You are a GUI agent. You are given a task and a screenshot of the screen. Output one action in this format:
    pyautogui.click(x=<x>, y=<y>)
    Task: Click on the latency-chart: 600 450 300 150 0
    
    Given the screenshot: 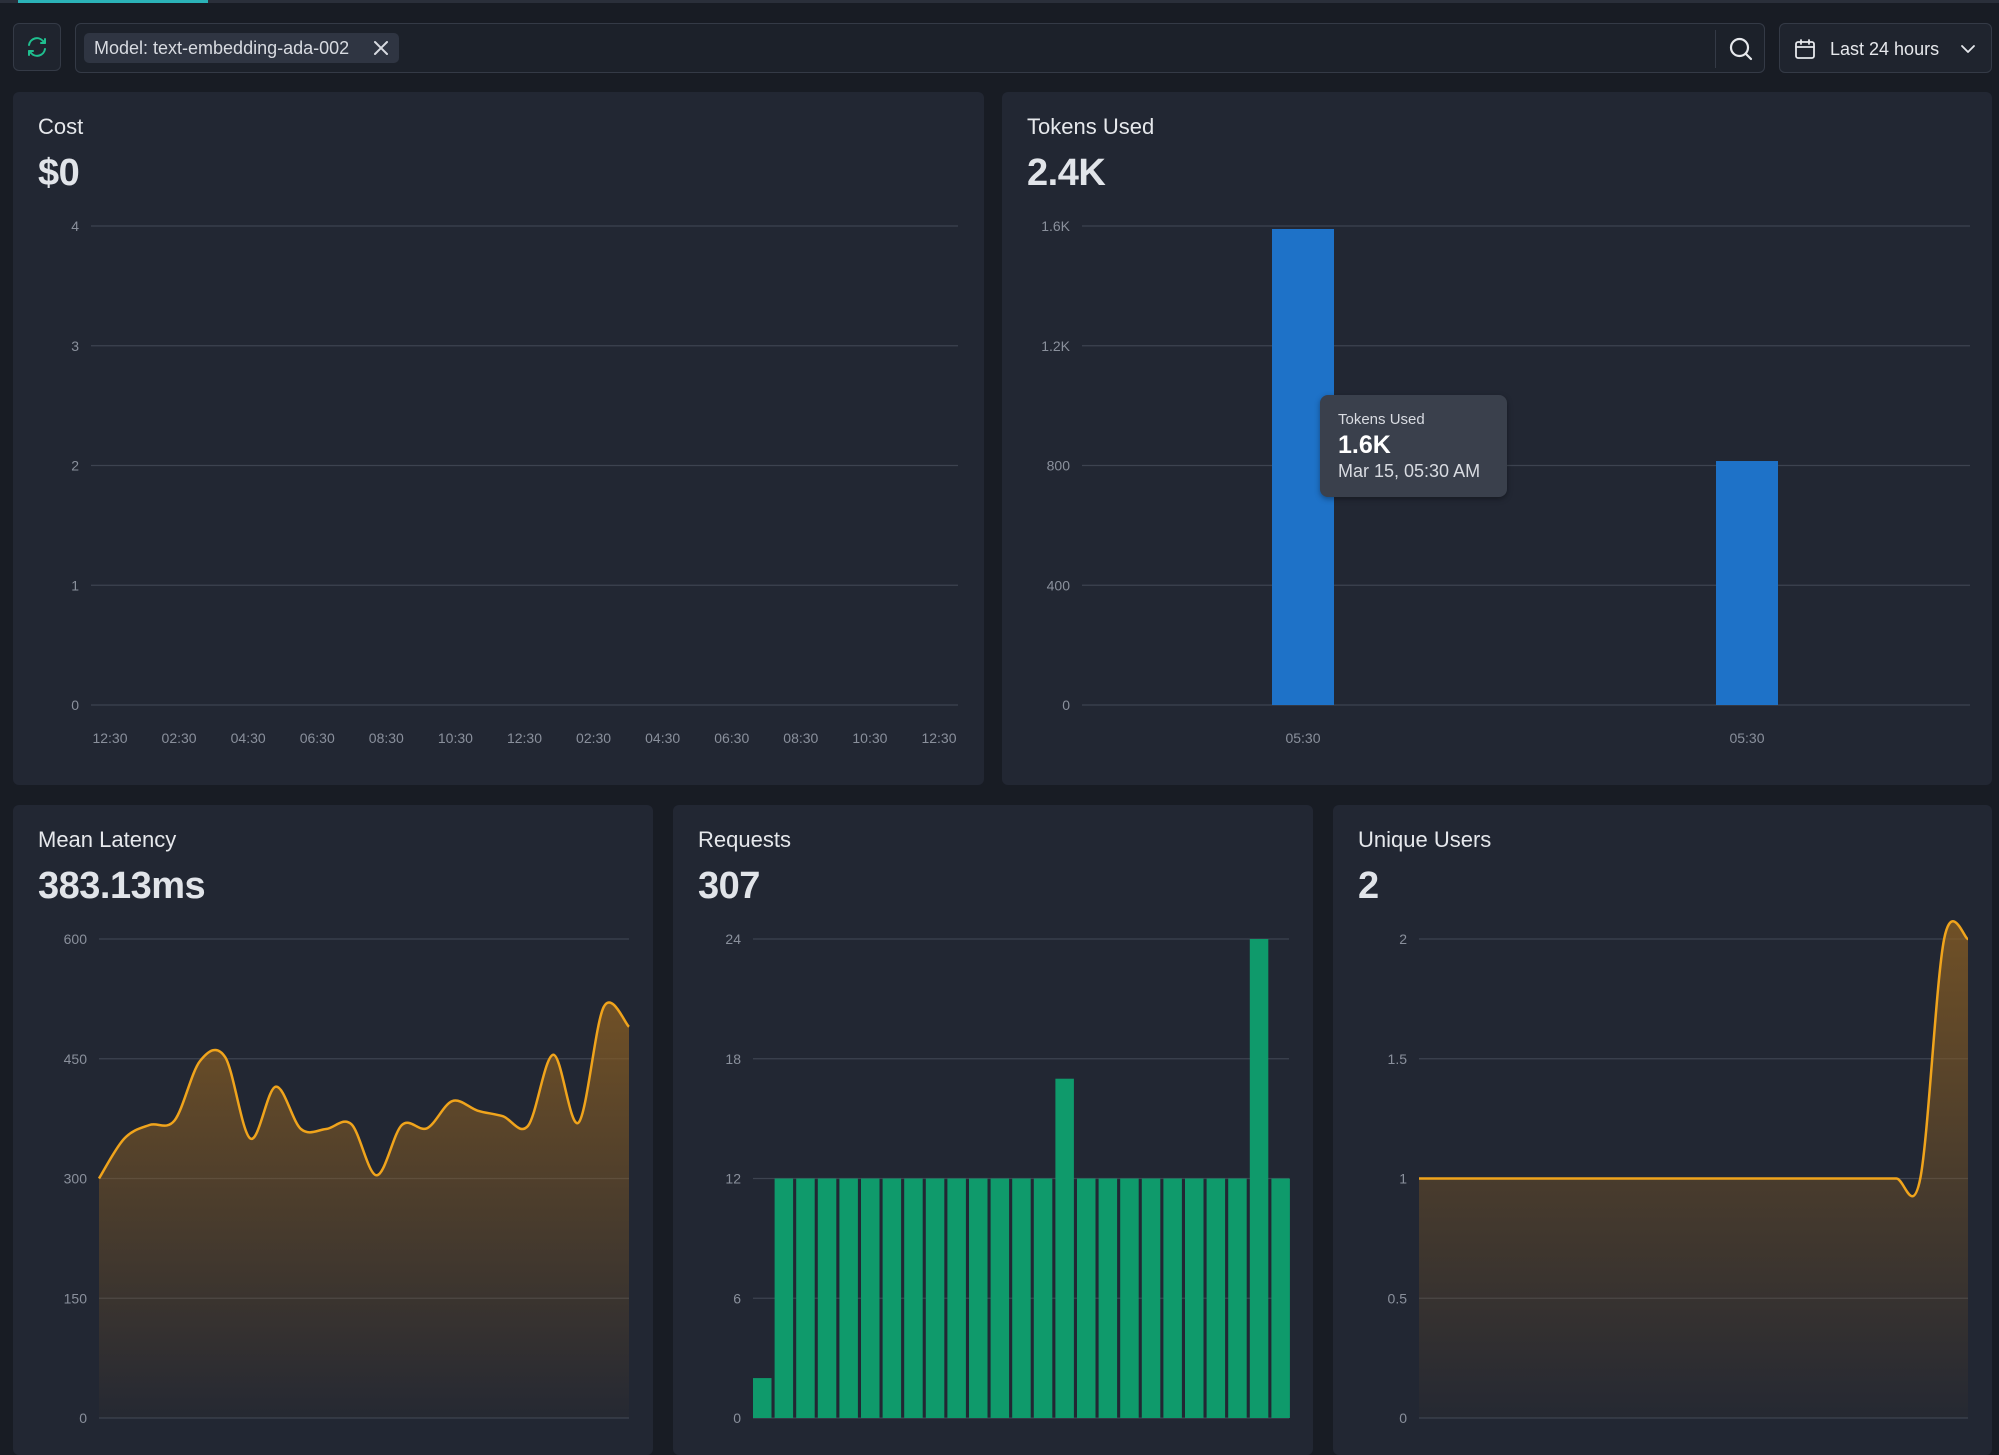 What is the action you would take?
    pyautogui.click(x=347, y=1178)
    